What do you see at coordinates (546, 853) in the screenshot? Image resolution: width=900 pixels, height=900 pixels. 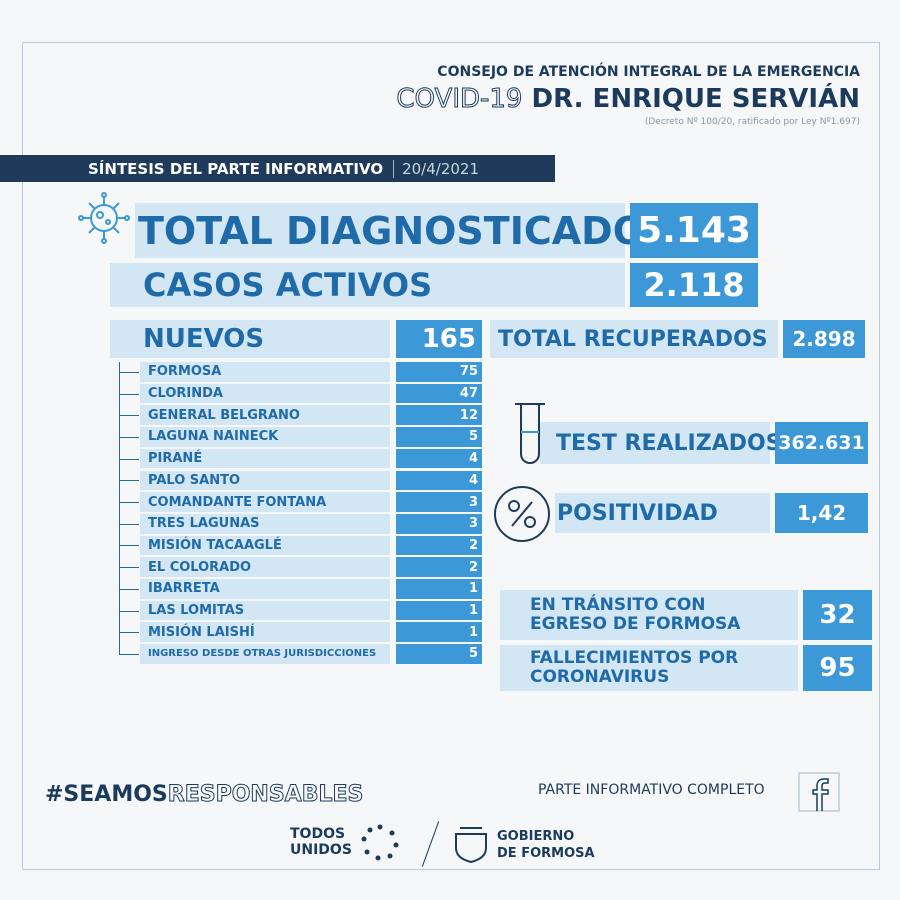 I see `logo-line: DE FORMOSA` at bounding box center [546, 853].